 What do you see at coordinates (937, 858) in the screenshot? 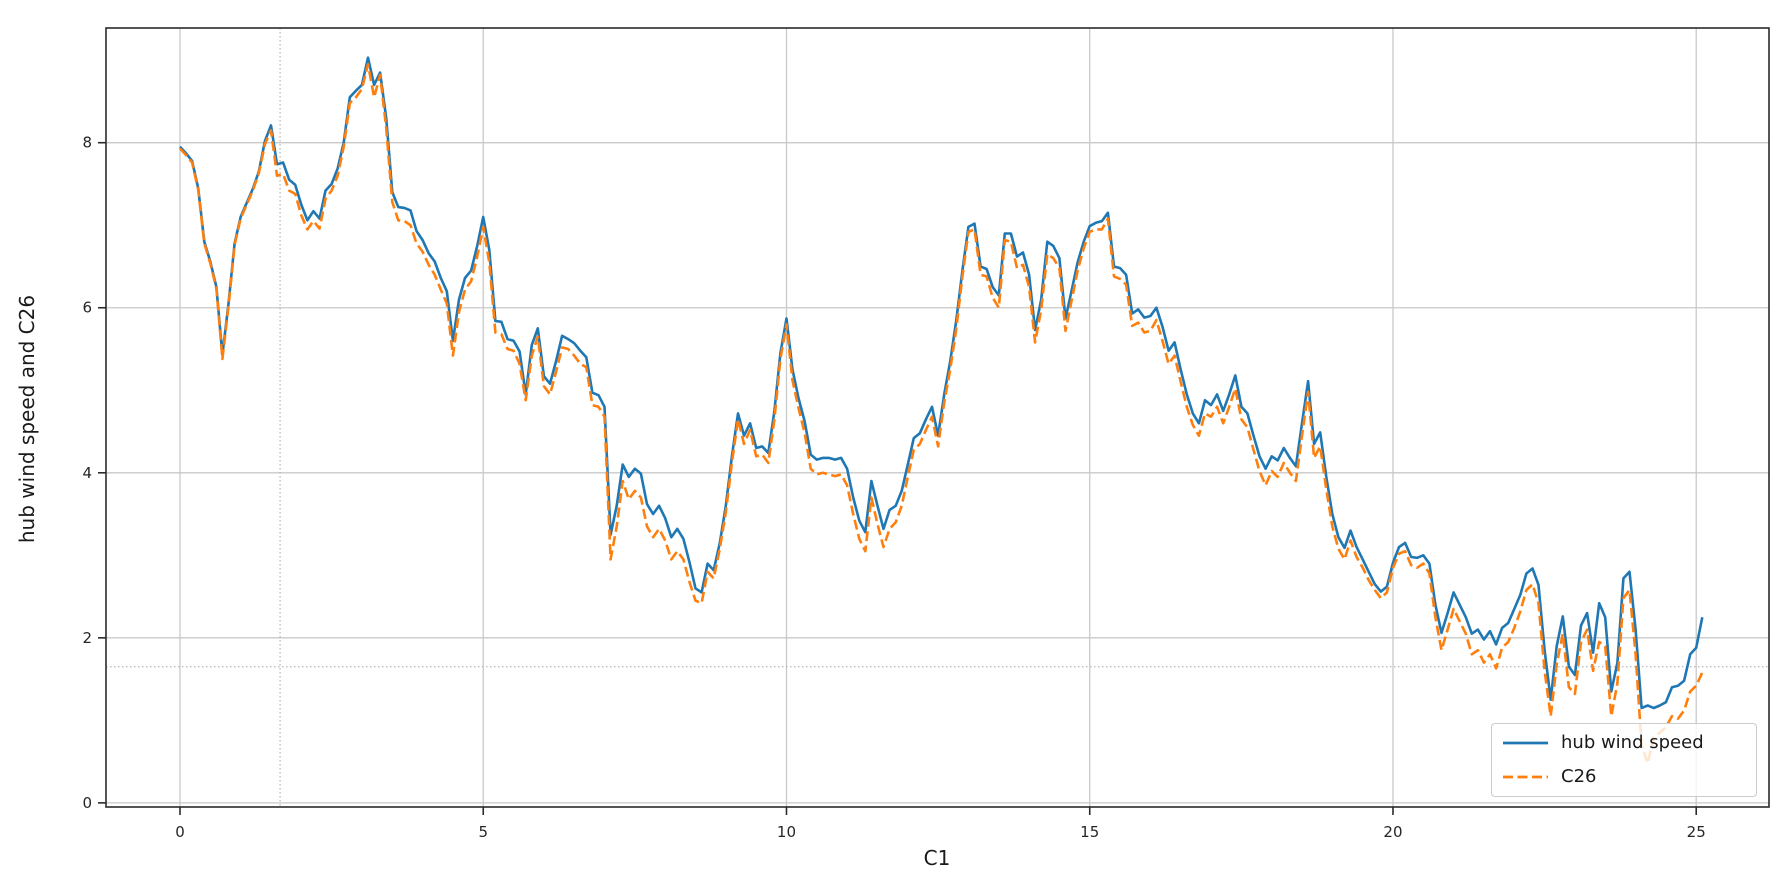
I see `x-axis-label: C1` at bounding box center [937, 858].